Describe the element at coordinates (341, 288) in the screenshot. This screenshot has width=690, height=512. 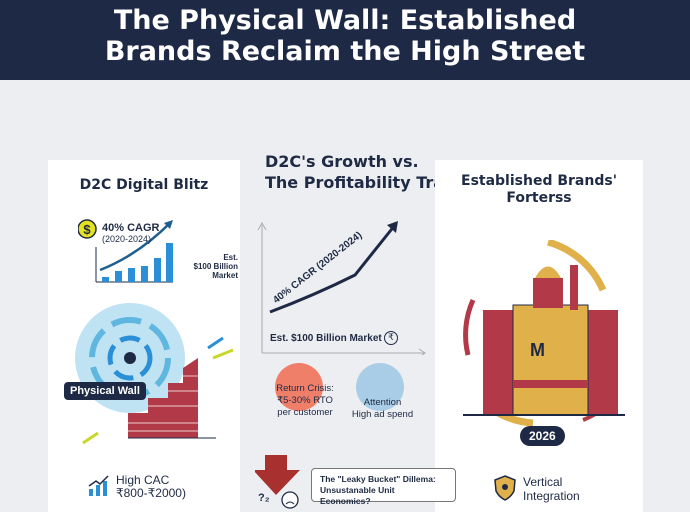
I see `growth-curve-chart` at that location.